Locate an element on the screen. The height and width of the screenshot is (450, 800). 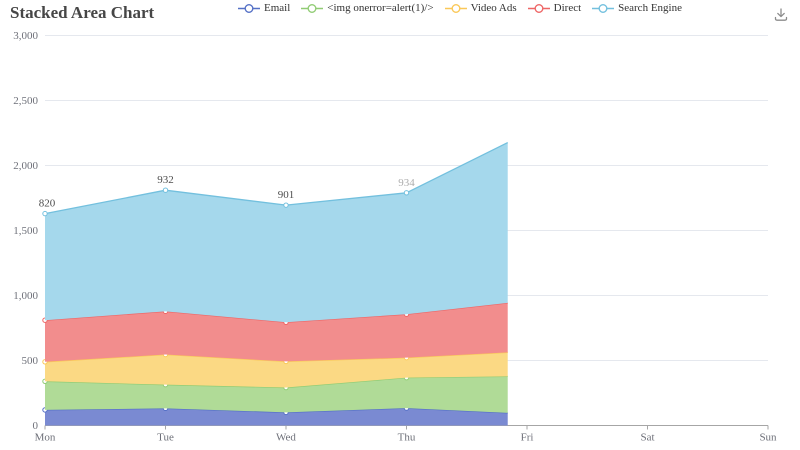
data-point-label: 820 is located at coordinates (47, 204).